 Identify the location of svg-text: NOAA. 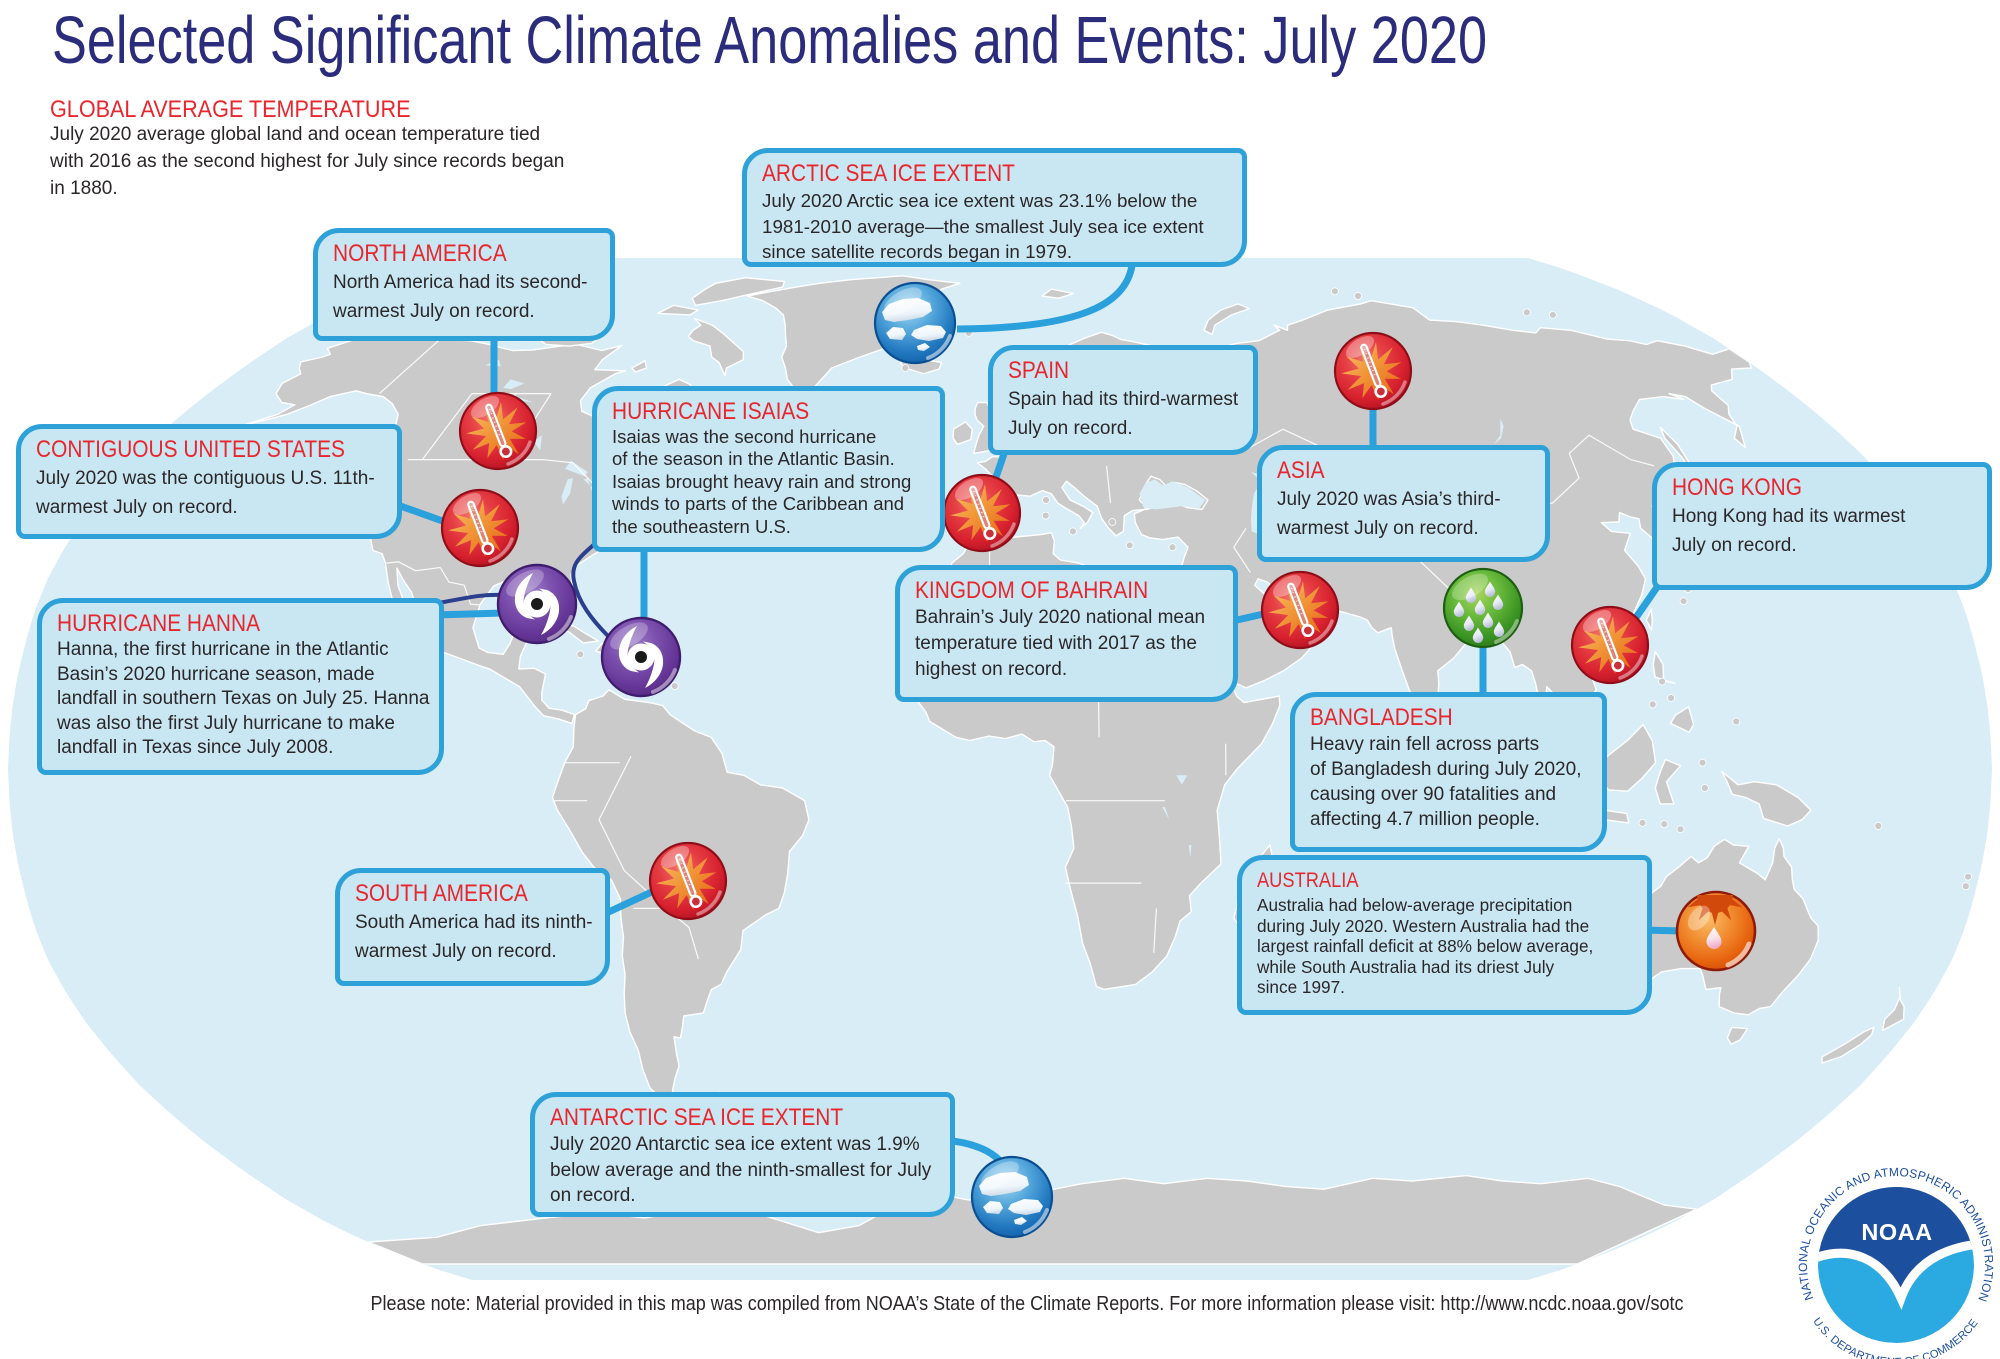
(1896, 1232).